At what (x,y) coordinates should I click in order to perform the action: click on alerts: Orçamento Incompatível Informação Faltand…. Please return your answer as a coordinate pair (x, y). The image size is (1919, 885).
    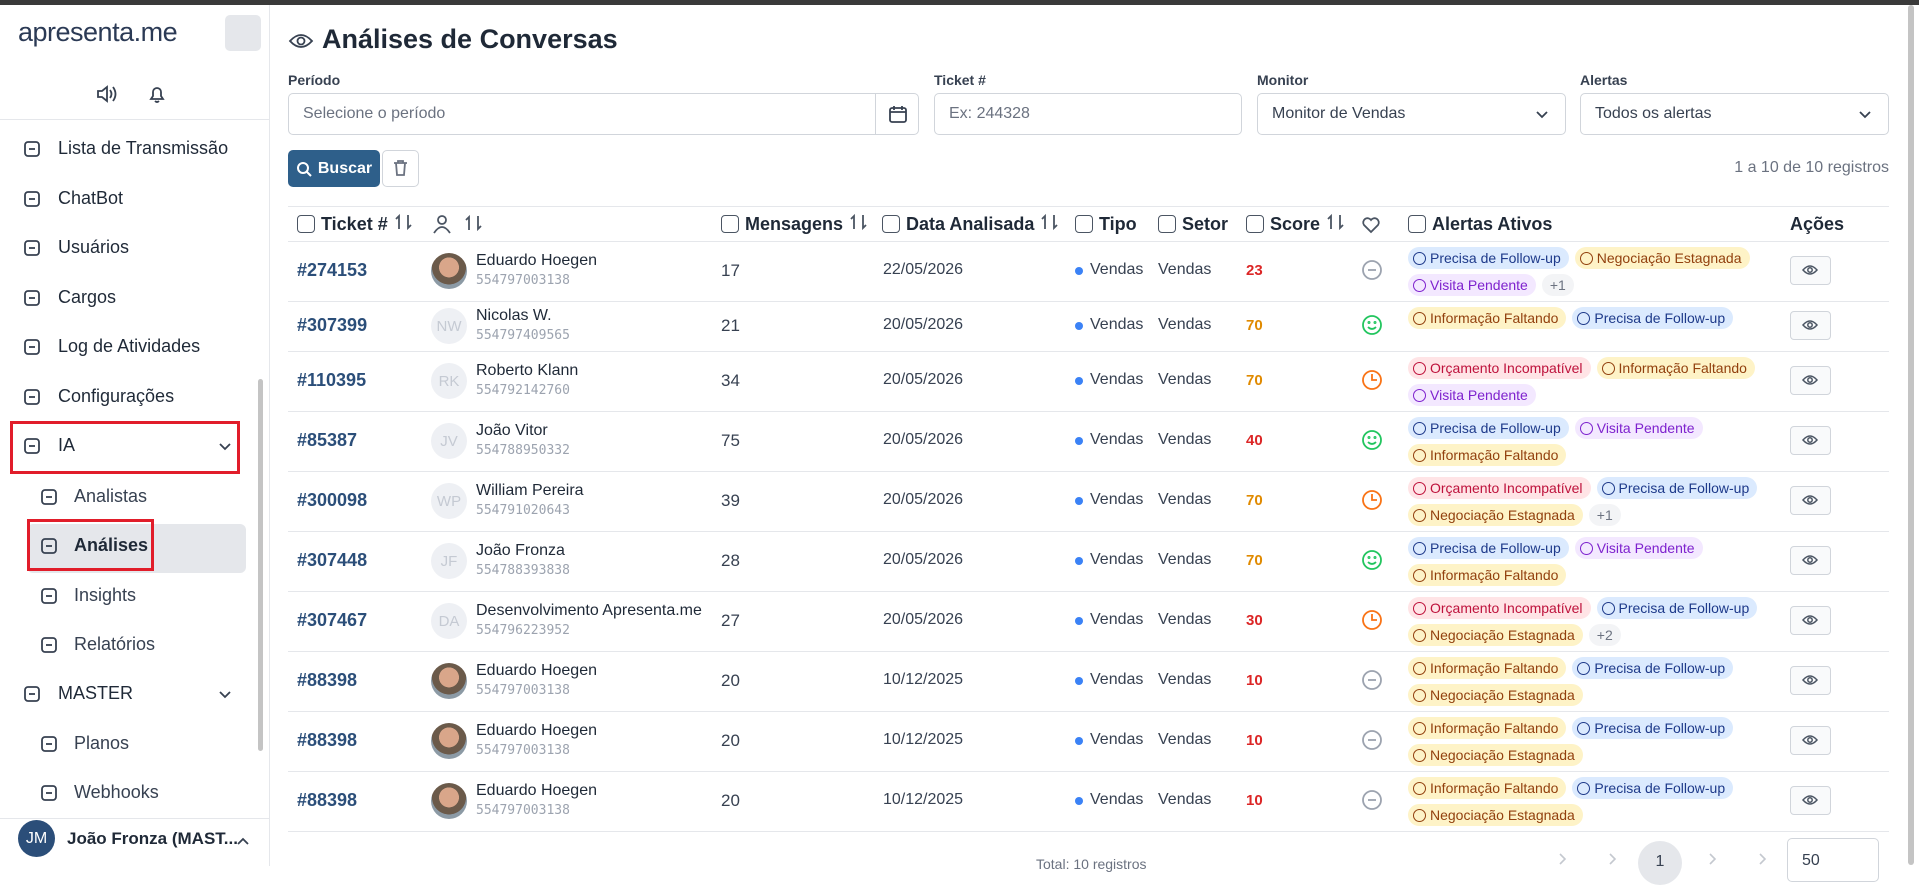
    Looking at the image, I should click on (1598, 384).